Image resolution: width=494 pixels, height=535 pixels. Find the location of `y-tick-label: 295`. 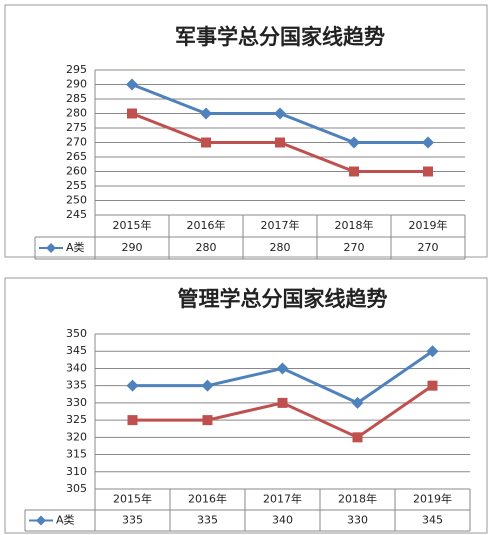

y-tick-label: 295 is located at coordinates (76, 69).